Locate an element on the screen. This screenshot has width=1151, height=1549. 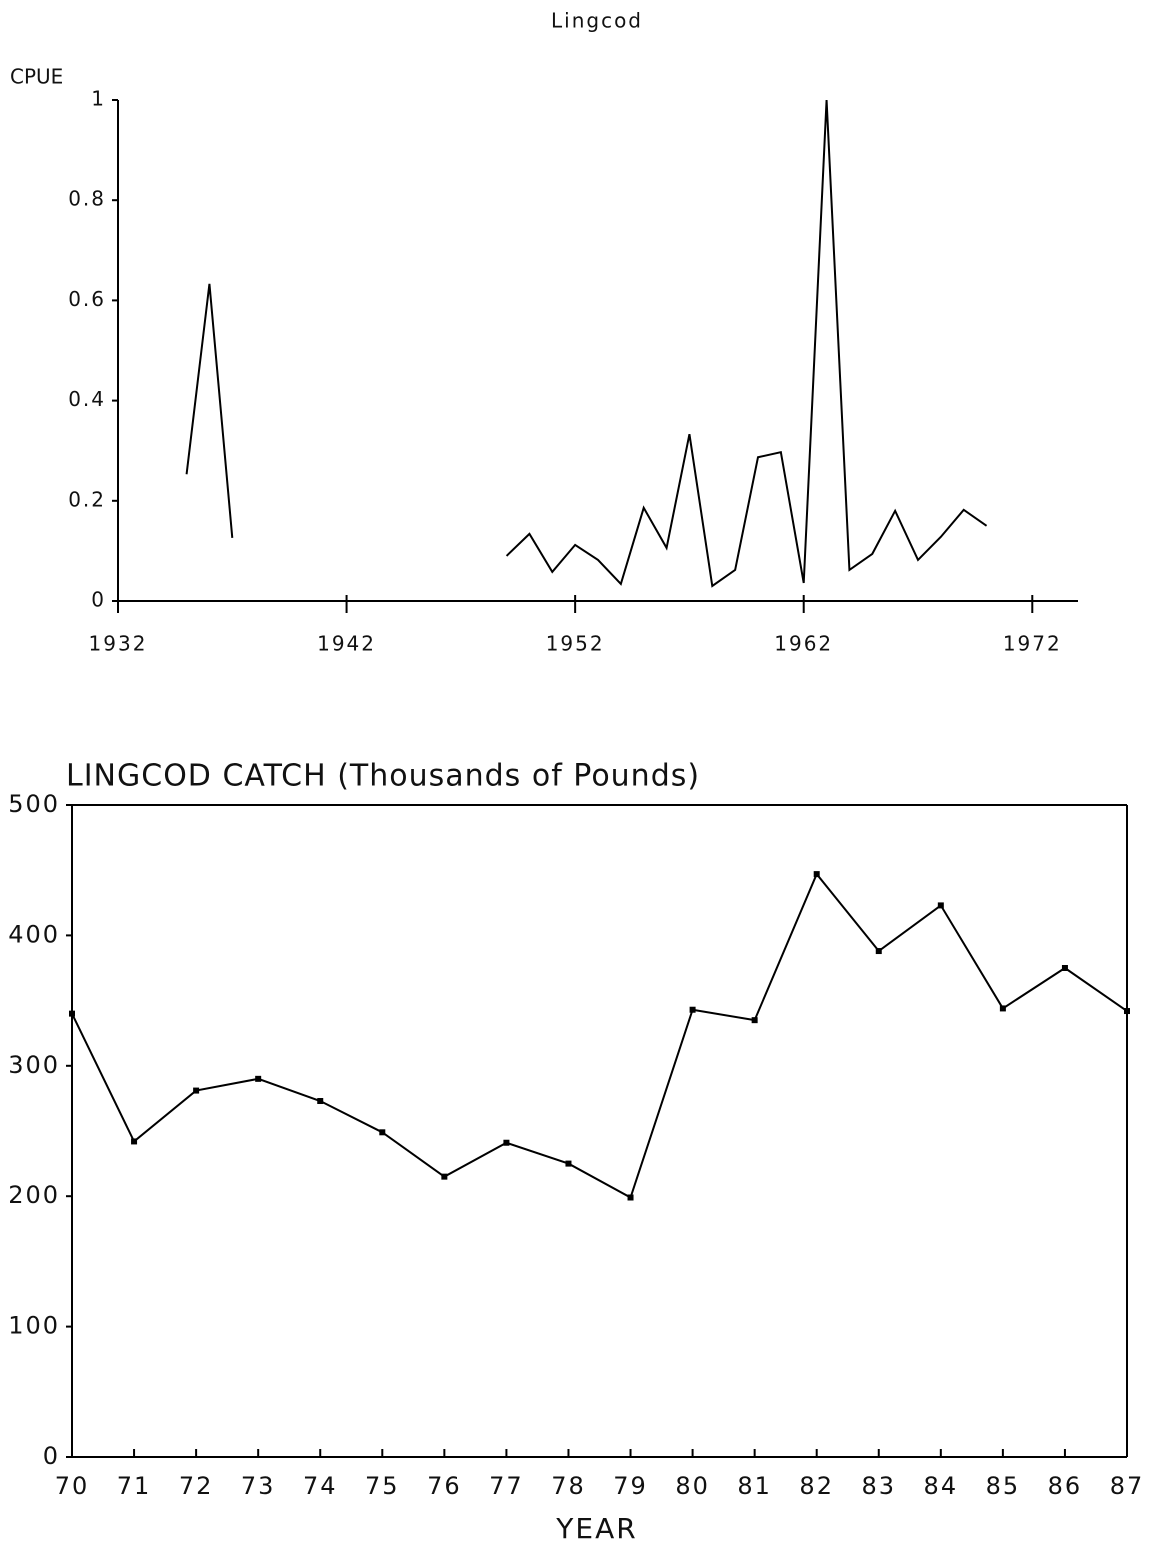
y-tick-label: 0.6 is located at coordinates (87, 299).